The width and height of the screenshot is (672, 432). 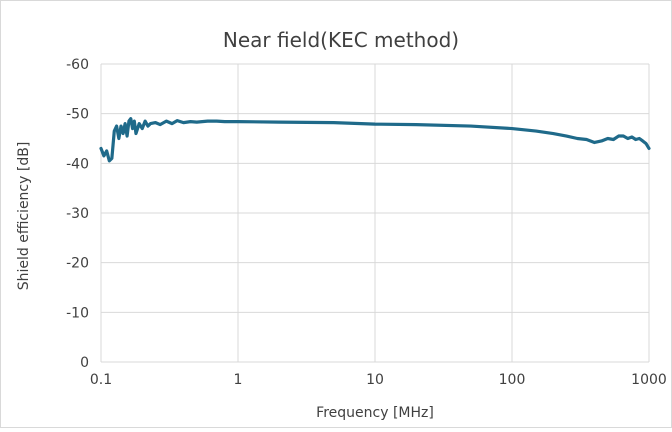 I want to click on x-tick-label: 100, so click(x=512, y=380).